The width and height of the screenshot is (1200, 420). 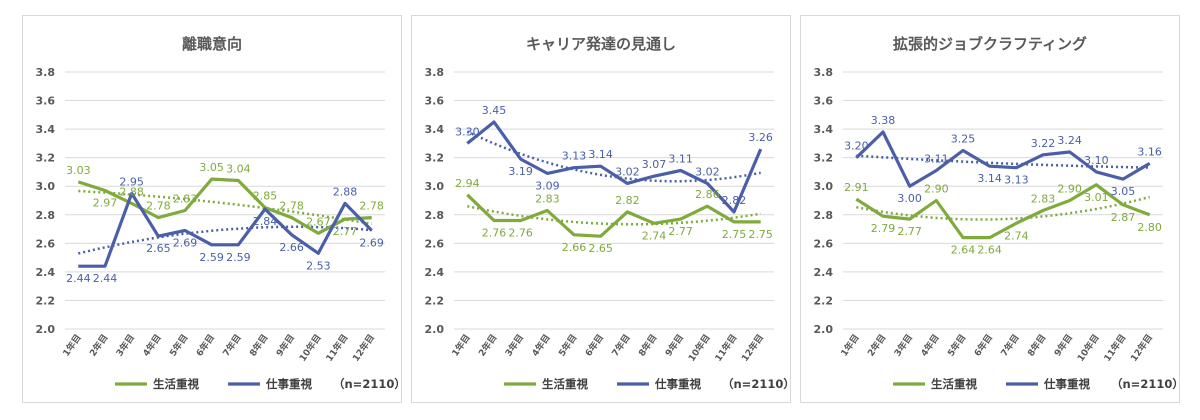 What do you see at coordinates (547, 198) in the screenshot?
I see `data-label: 2.83` at bounding box center [547, 198].